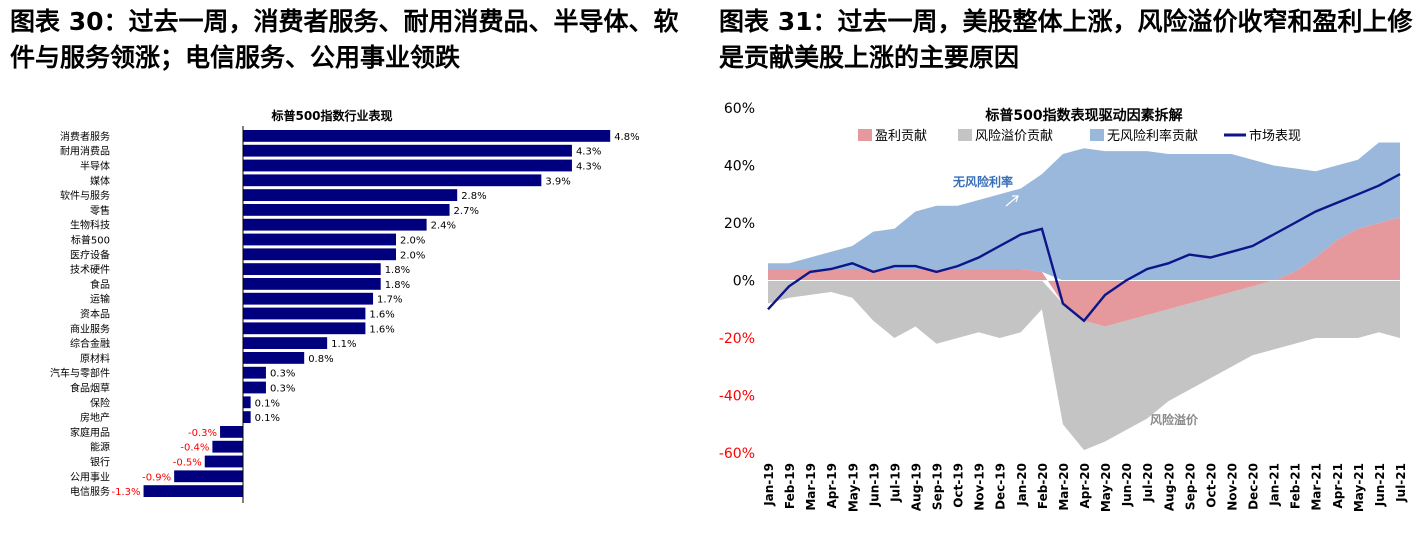  What do you see at coordinates (90, 432) in the screenshot?
I see `sector-label: 家庭用品` at bounding box center [90, 432].